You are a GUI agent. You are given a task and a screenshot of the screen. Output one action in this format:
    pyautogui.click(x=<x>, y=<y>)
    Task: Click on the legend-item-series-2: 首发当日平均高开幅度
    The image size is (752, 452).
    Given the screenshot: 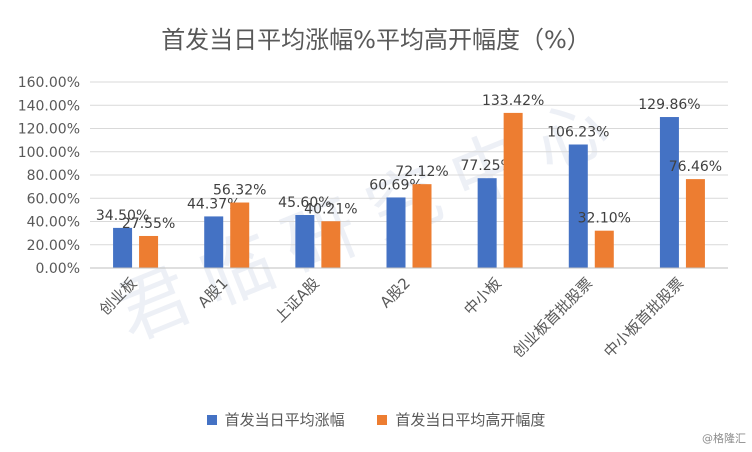 What is the action you would take?
    pyautogui.click(x=461, y=419)
    